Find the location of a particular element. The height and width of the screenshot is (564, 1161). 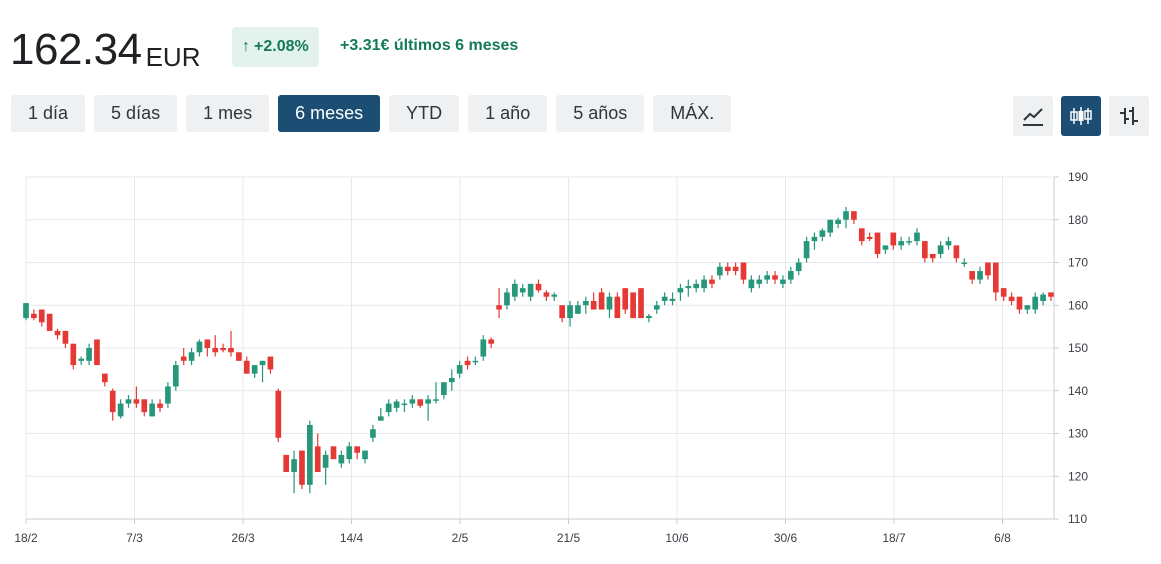

change-percent-value: +2.08% is located at coordinates (281, 46).